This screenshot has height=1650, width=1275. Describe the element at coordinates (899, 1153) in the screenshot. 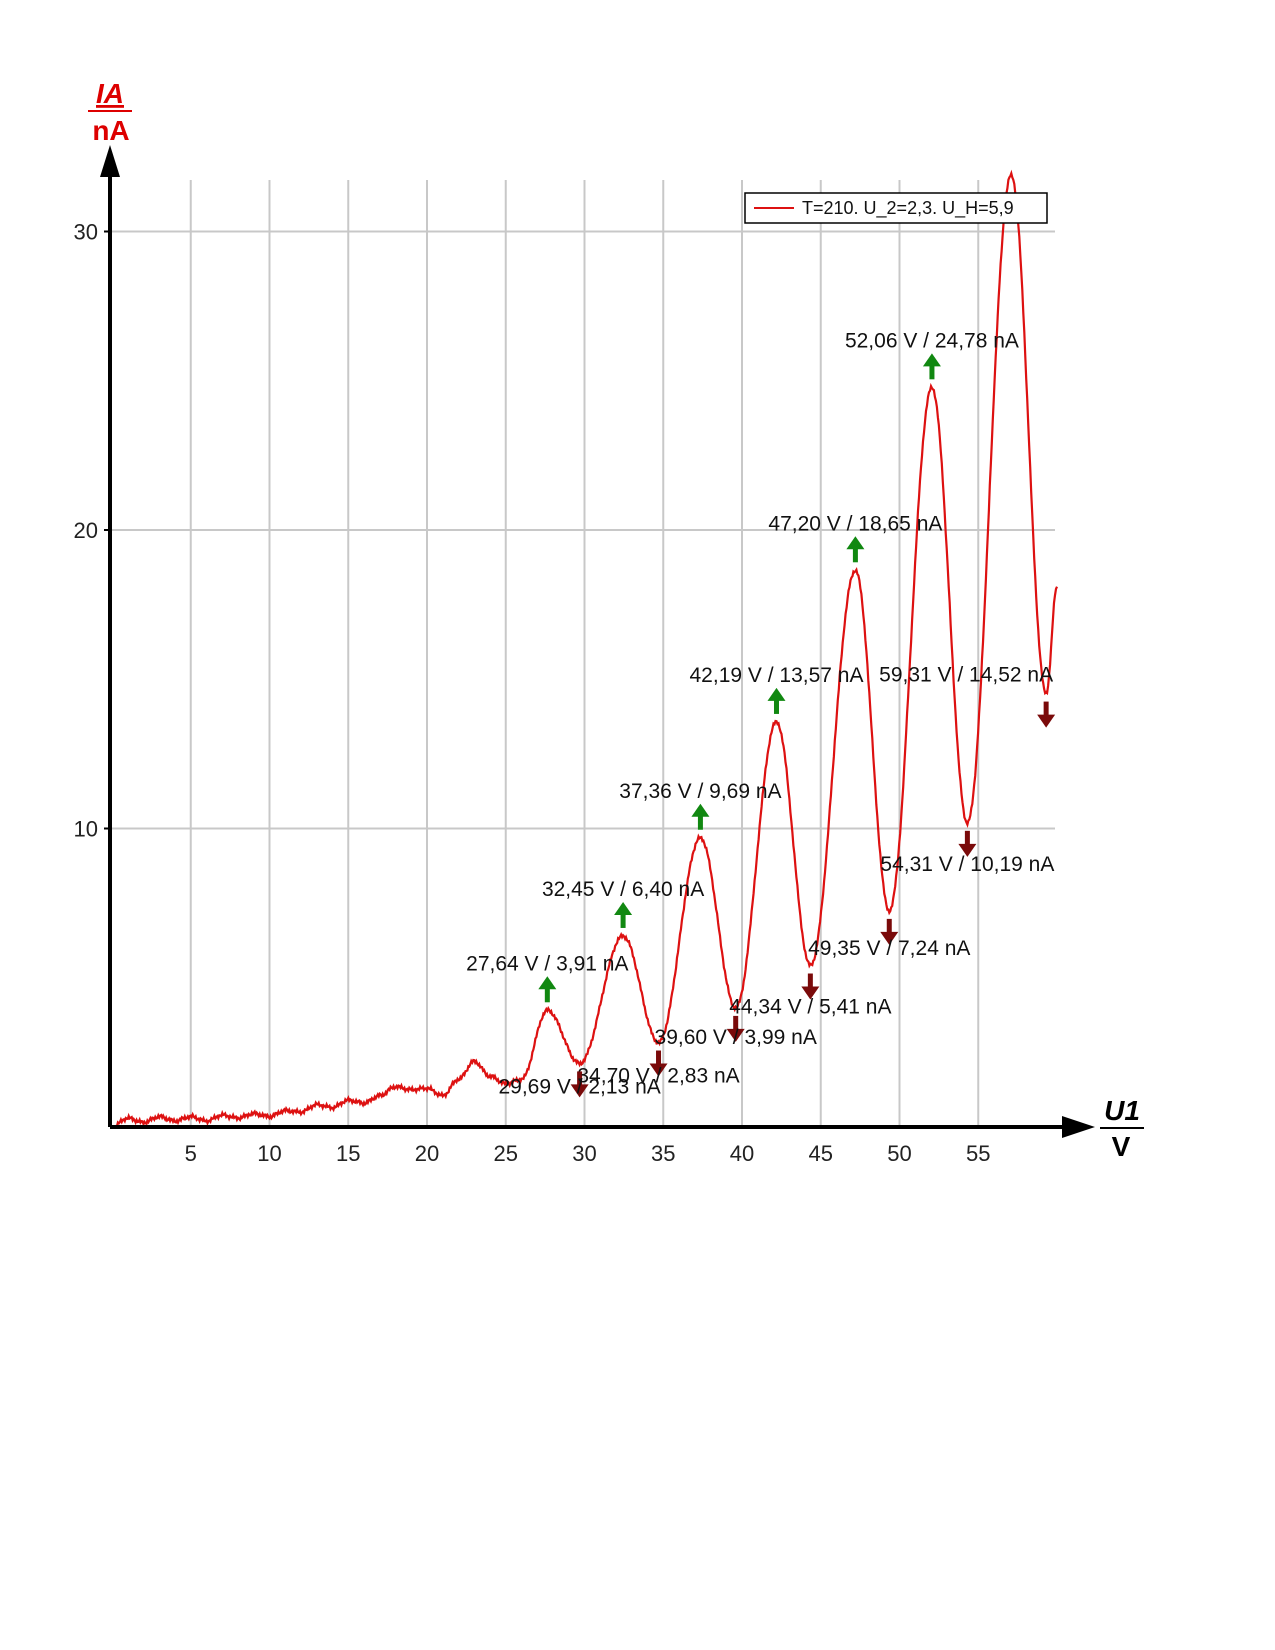

I see `x-tick-label-50: 50` at that location.